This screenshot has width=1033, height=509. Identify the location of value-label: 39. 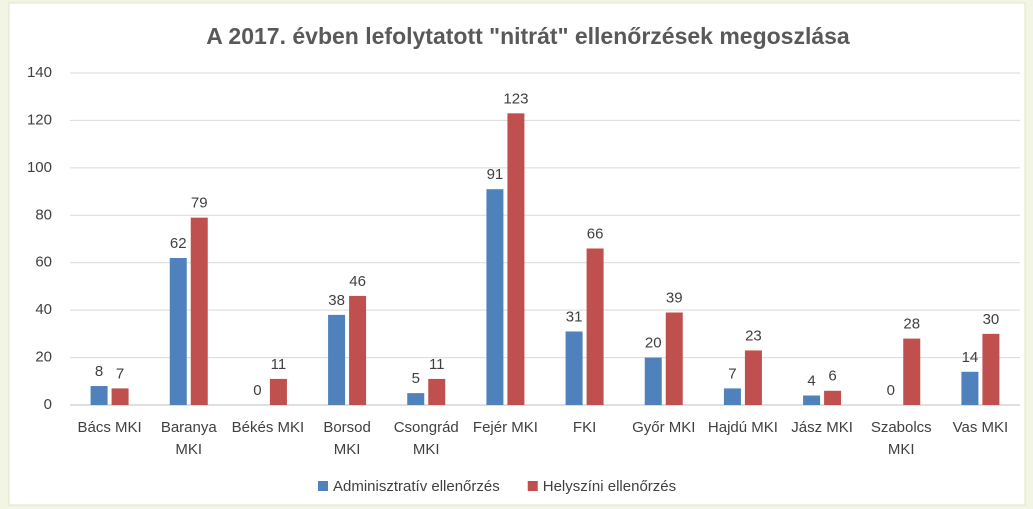
(674, 297).